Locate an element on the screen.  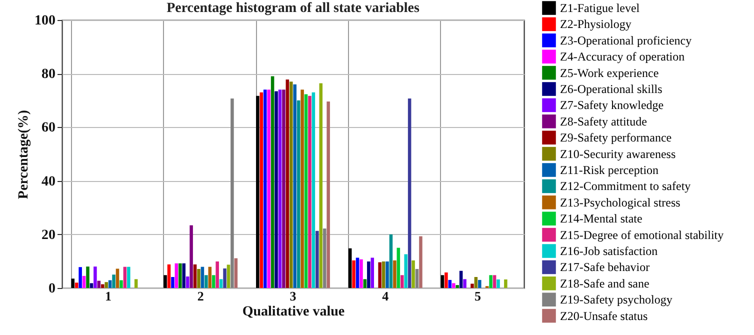
legend-label: Z20-Unsafe status is located at coordinates (604, 315).